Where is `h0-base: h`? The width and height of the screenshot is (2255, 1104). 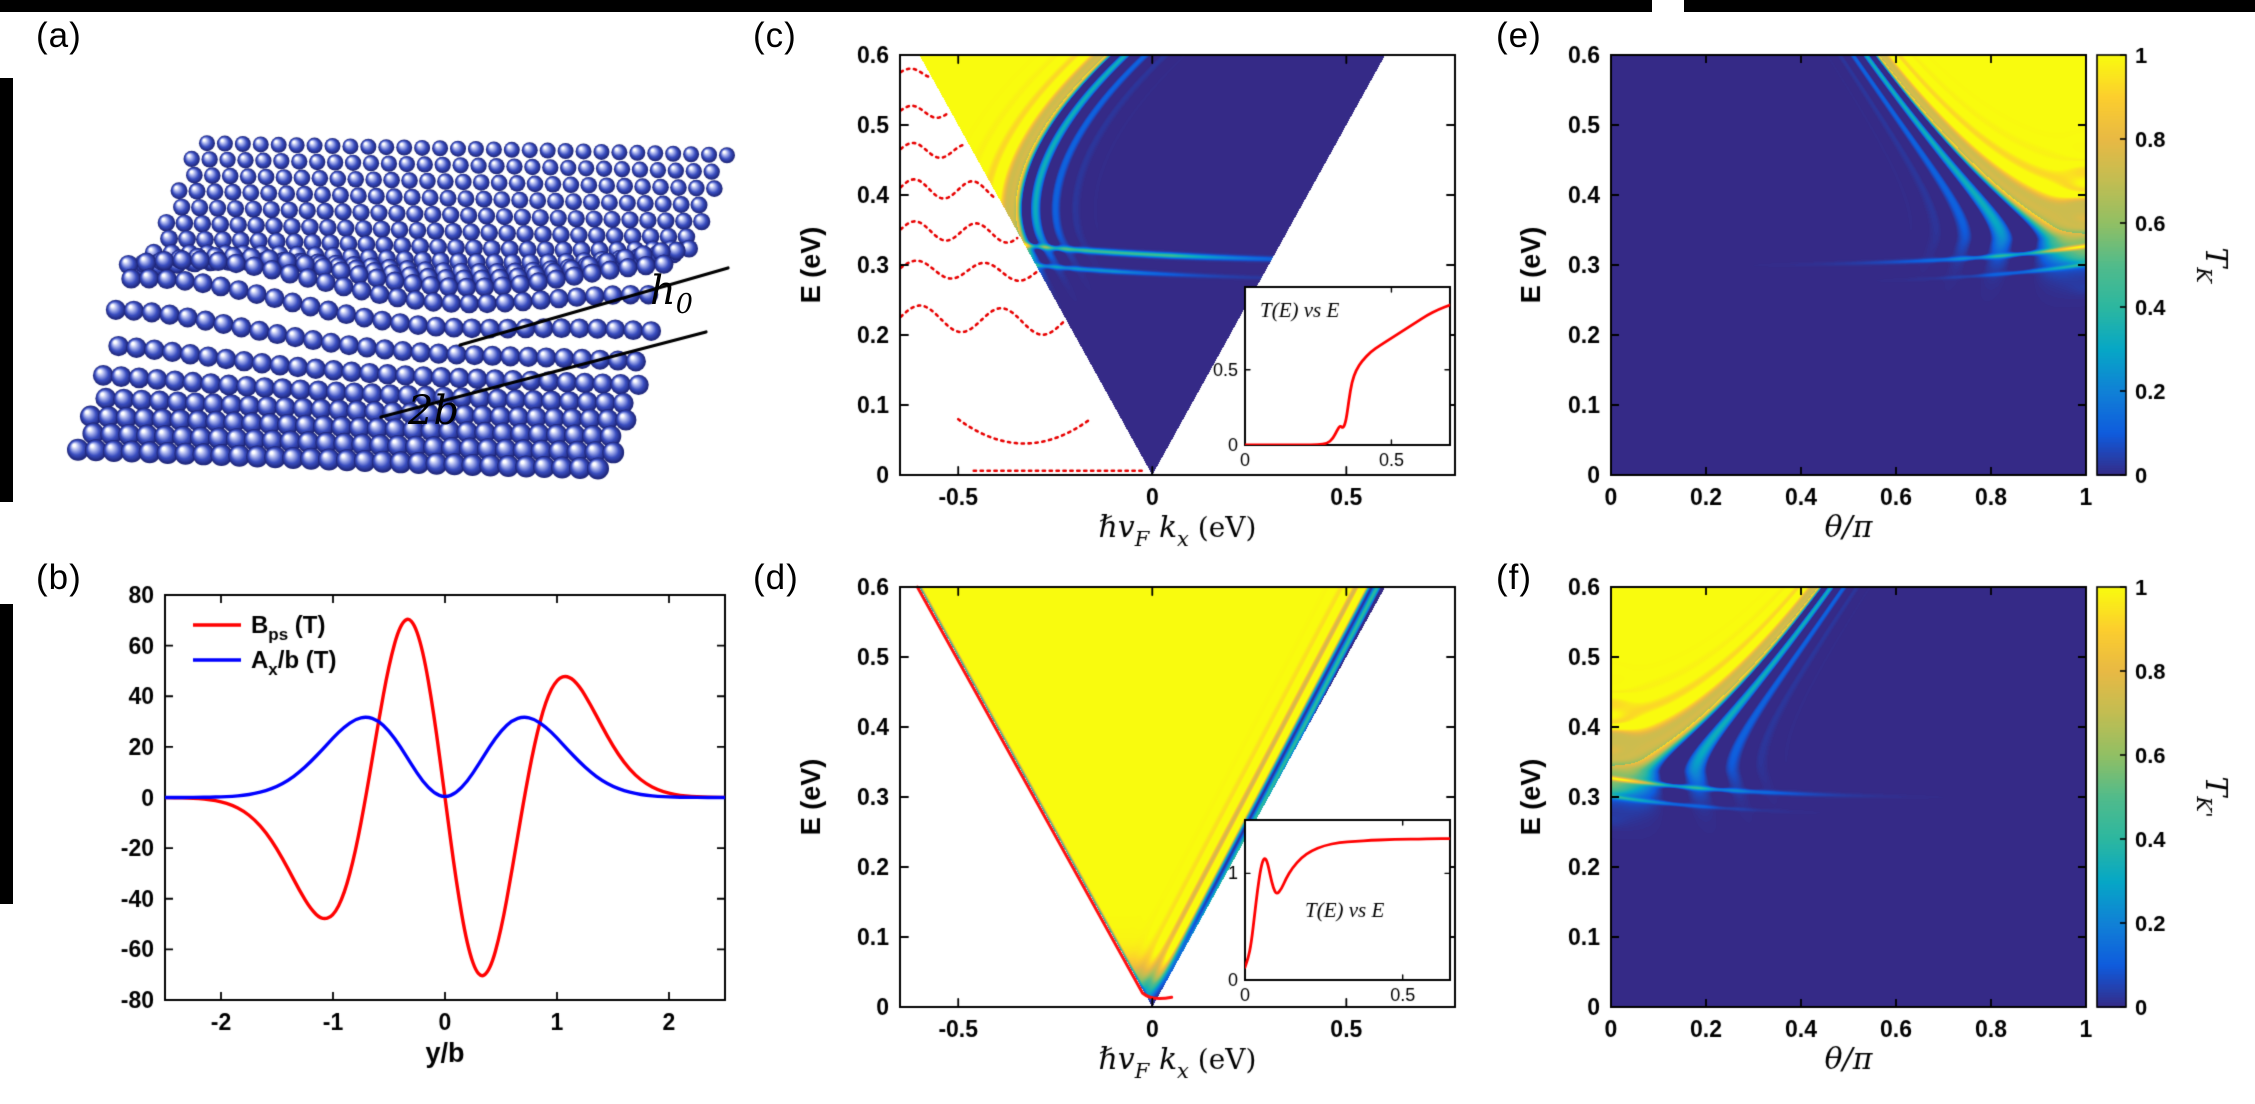
h0-base: h is located at coordinates (663, 291).